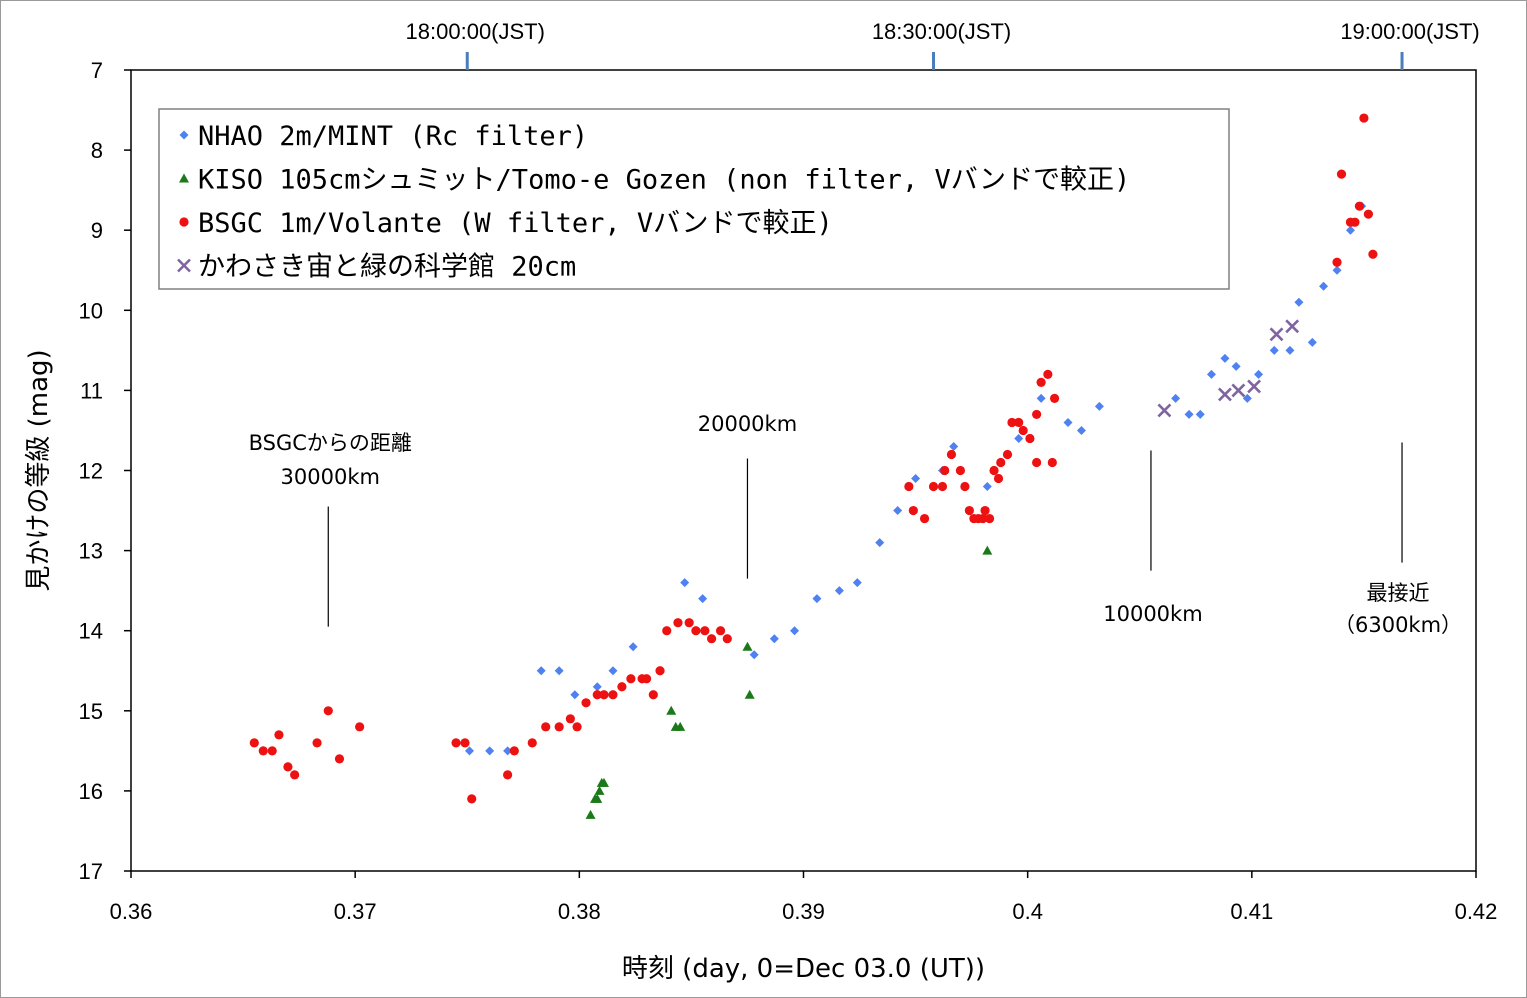 The height and width of the screenshot is (998, 1527). Describe the element at coordinates (330, 477) in the screenshot. I see `annotation-label: 30000km` at that location.